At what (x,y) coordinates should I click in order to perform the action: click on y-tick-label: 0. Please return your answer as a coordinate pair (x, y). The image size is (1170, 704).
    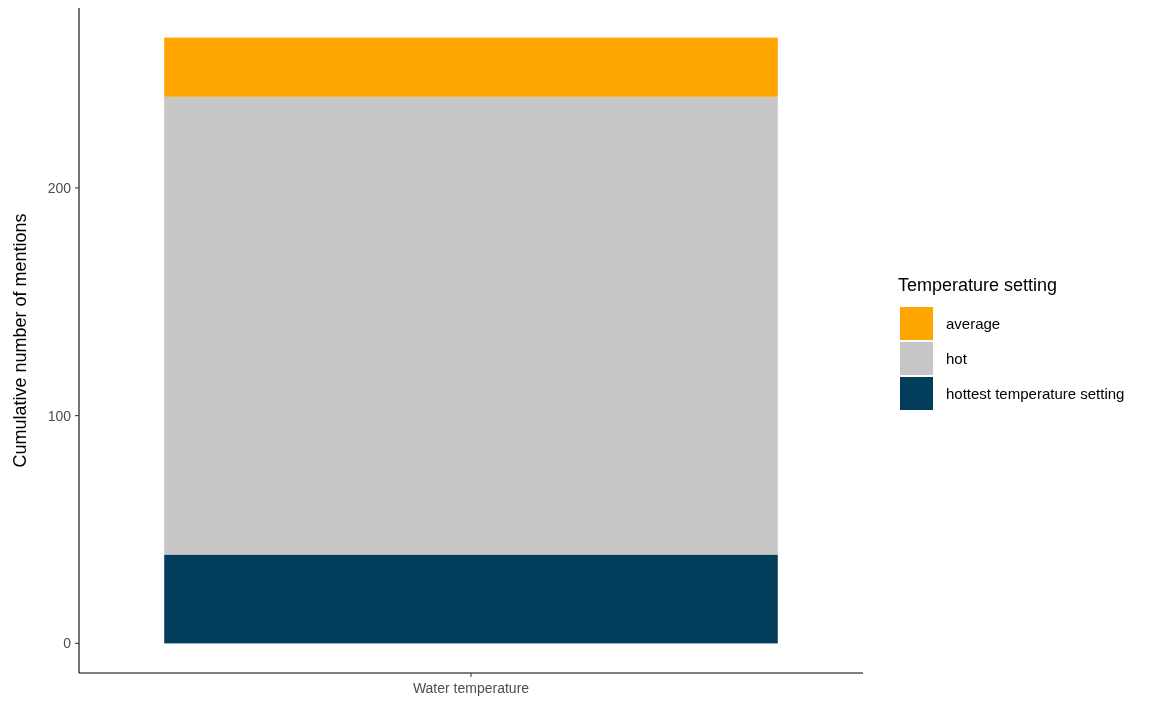
    Looking at the image, I should click on (67, 643).